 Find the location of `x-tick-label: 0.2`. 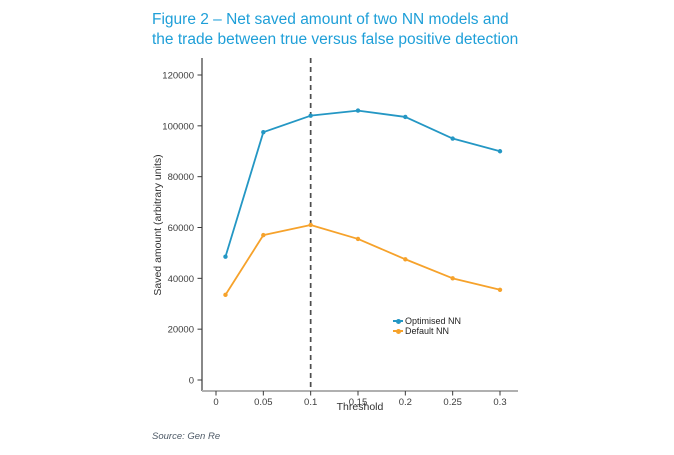

x-tick-label: 0.2 is located at coordinates (405, 402).